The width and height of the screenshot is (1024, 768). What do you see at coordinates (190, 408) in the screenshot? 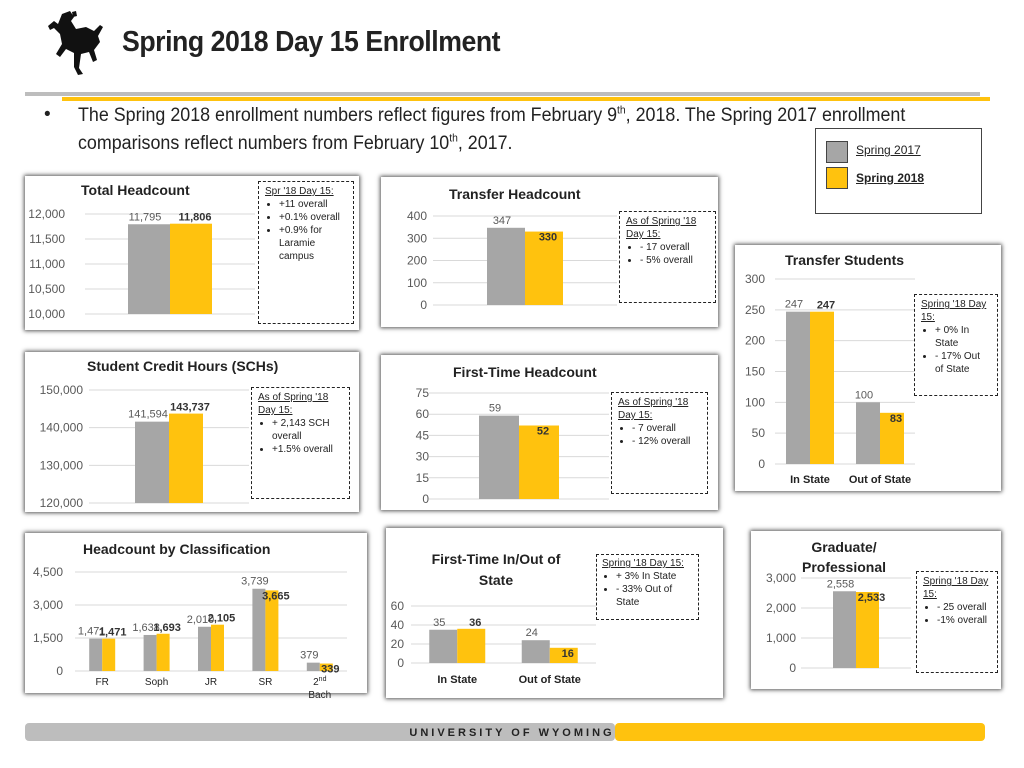
I see `data-label: 143,737` at bounding box center [190, 408].